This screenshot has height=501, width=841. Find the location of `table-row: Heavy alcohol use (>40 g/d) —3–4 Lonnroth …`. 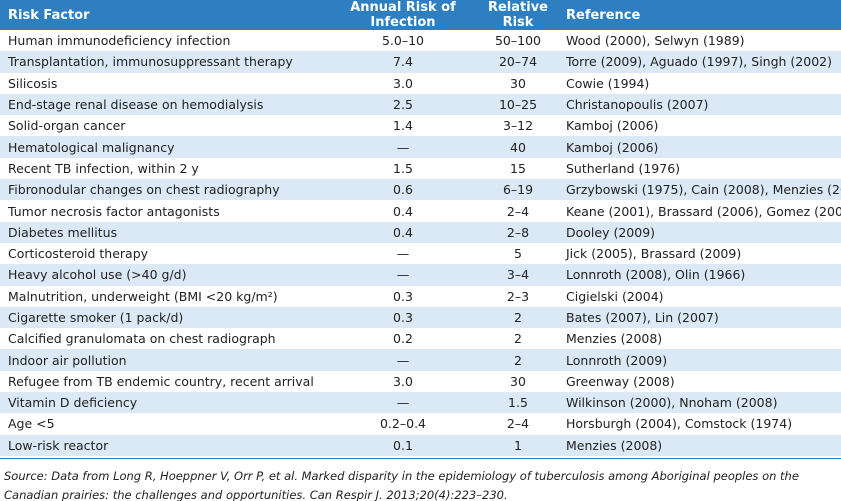

table-row: Heavy alcohol use (>40 g/d) —3–4 Lonnroth … is located at coordinates (420, 275).